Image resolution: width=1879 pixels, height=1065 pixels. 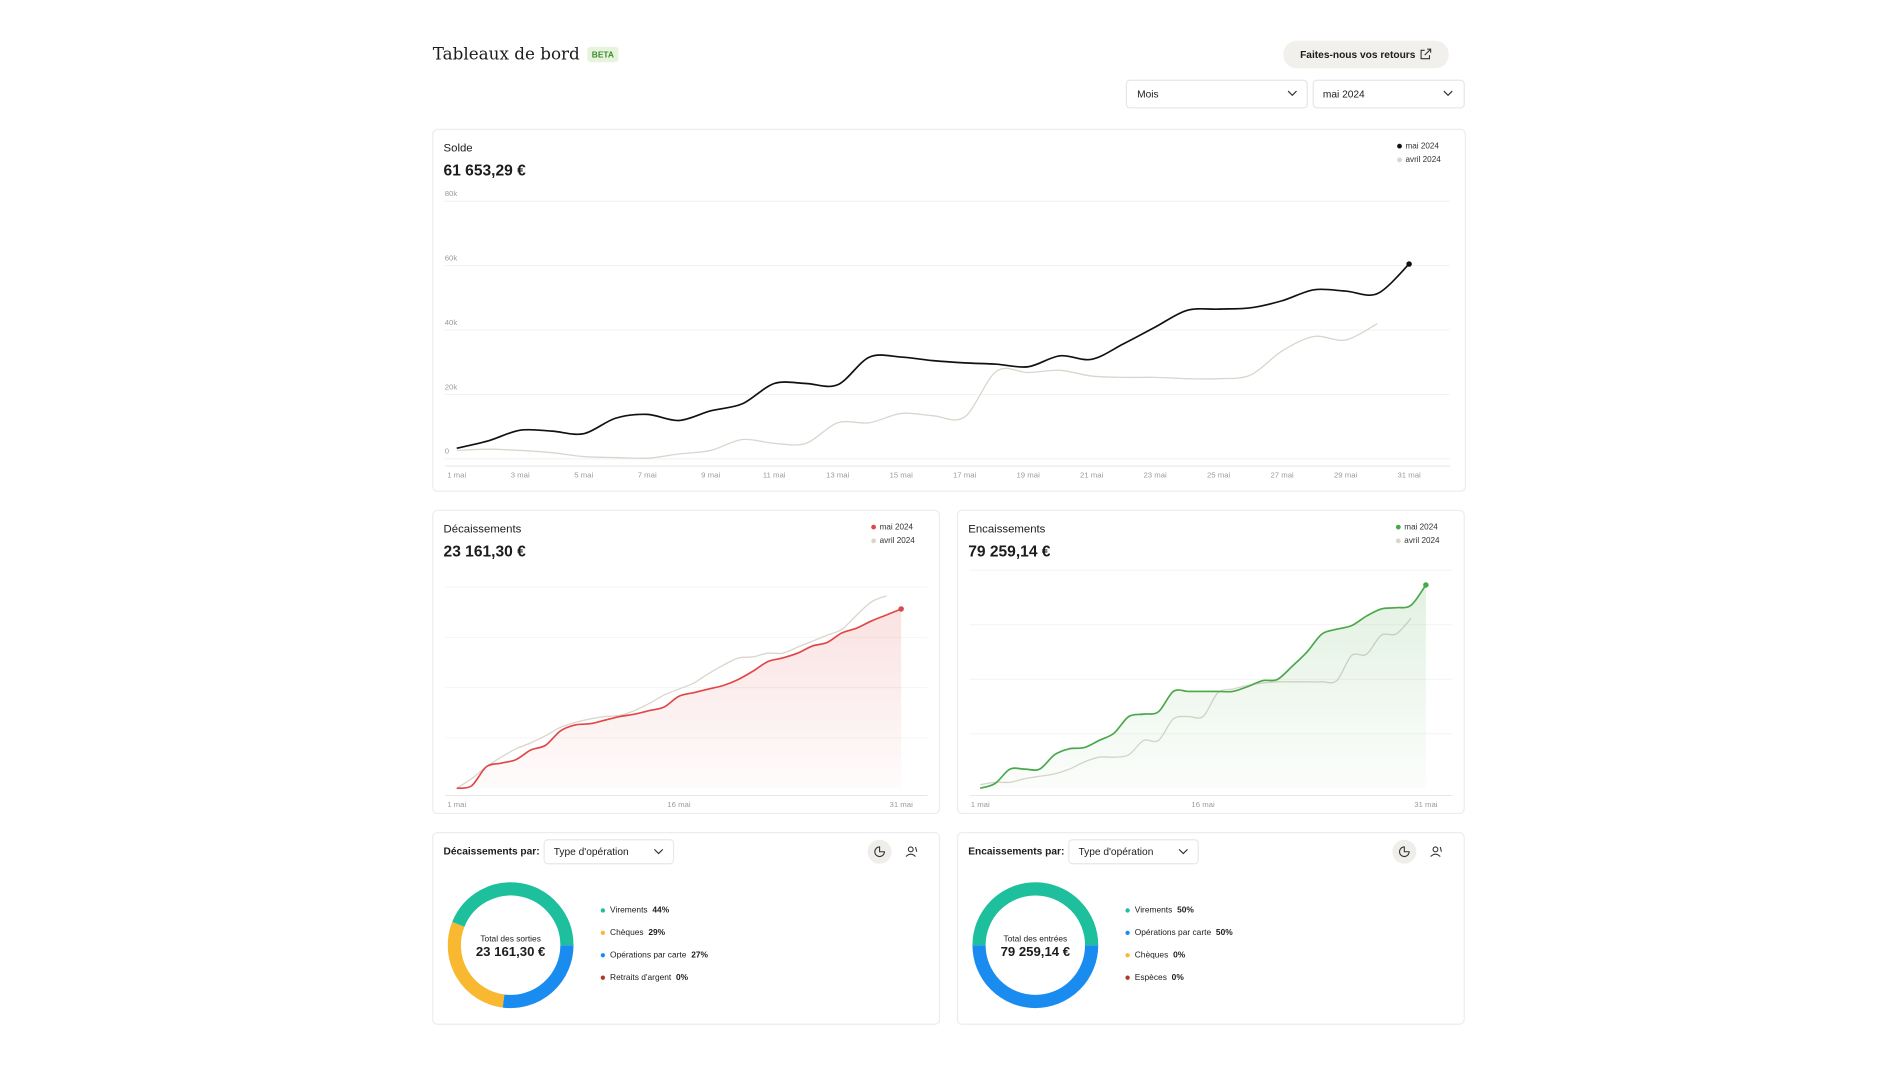 I want to click on x-tick-label: 7 mai, so click(x=647, y=475).